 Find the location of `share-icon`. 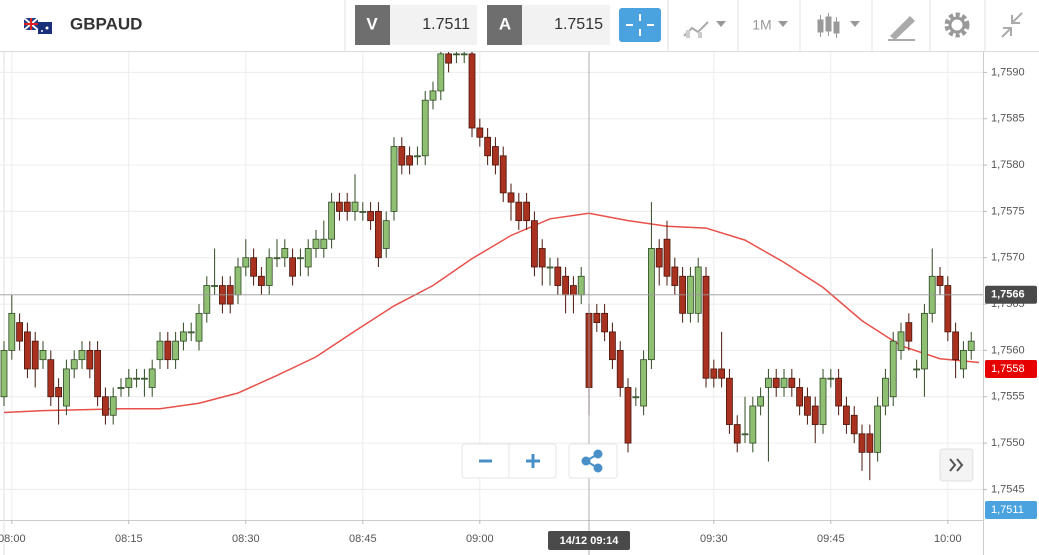

share-icon is located at coordinates (592, 461).